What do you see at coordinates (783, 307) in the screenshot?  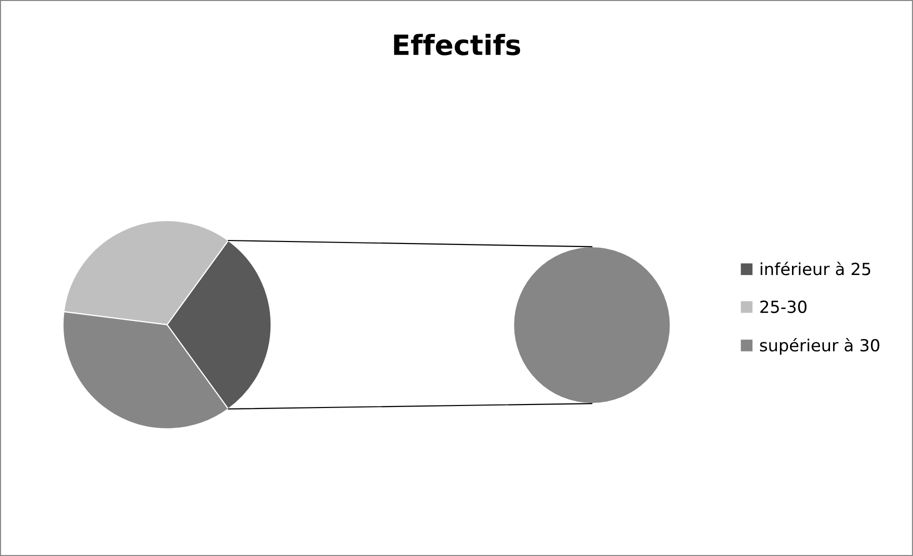 I see `legend-label: 25-30` at bounding box center [783, 307].